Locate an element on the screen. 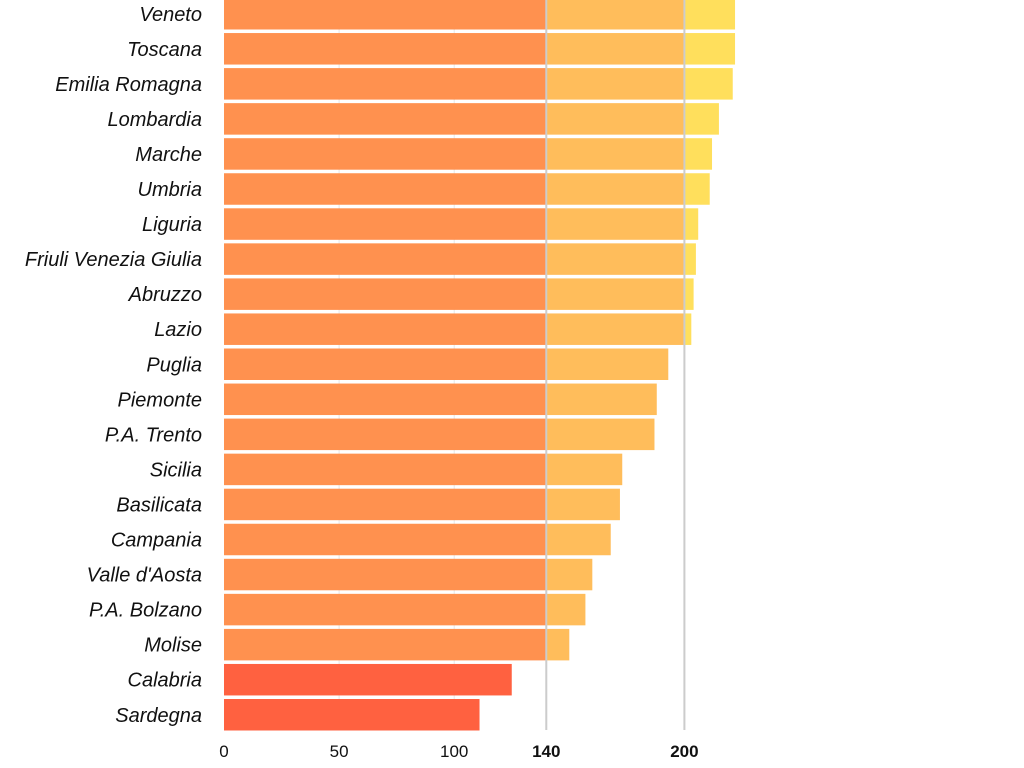 Image resolution: width=1024 pixels, height=768 pixels. category-label: Campania is located at coordinates (156, 541).